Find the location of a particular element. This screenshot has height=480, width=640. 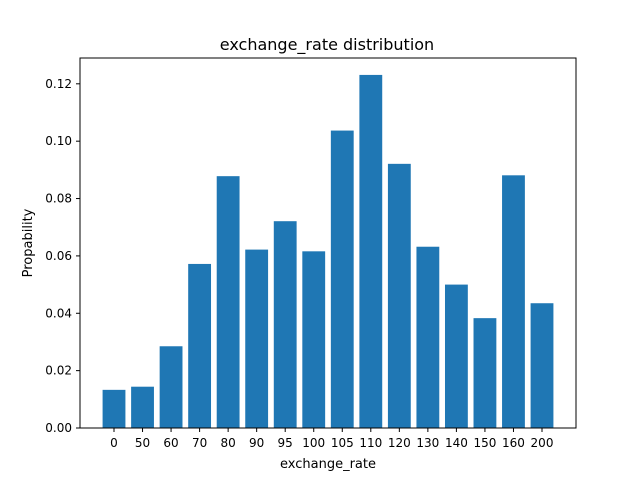

x-tick-label: 110 is located at coordinates (370, 443).